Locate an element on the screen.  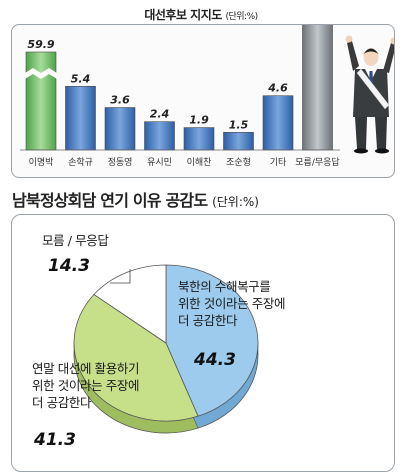
bar-chart-unit: (단위:%) is located at coordinates (241, 17).